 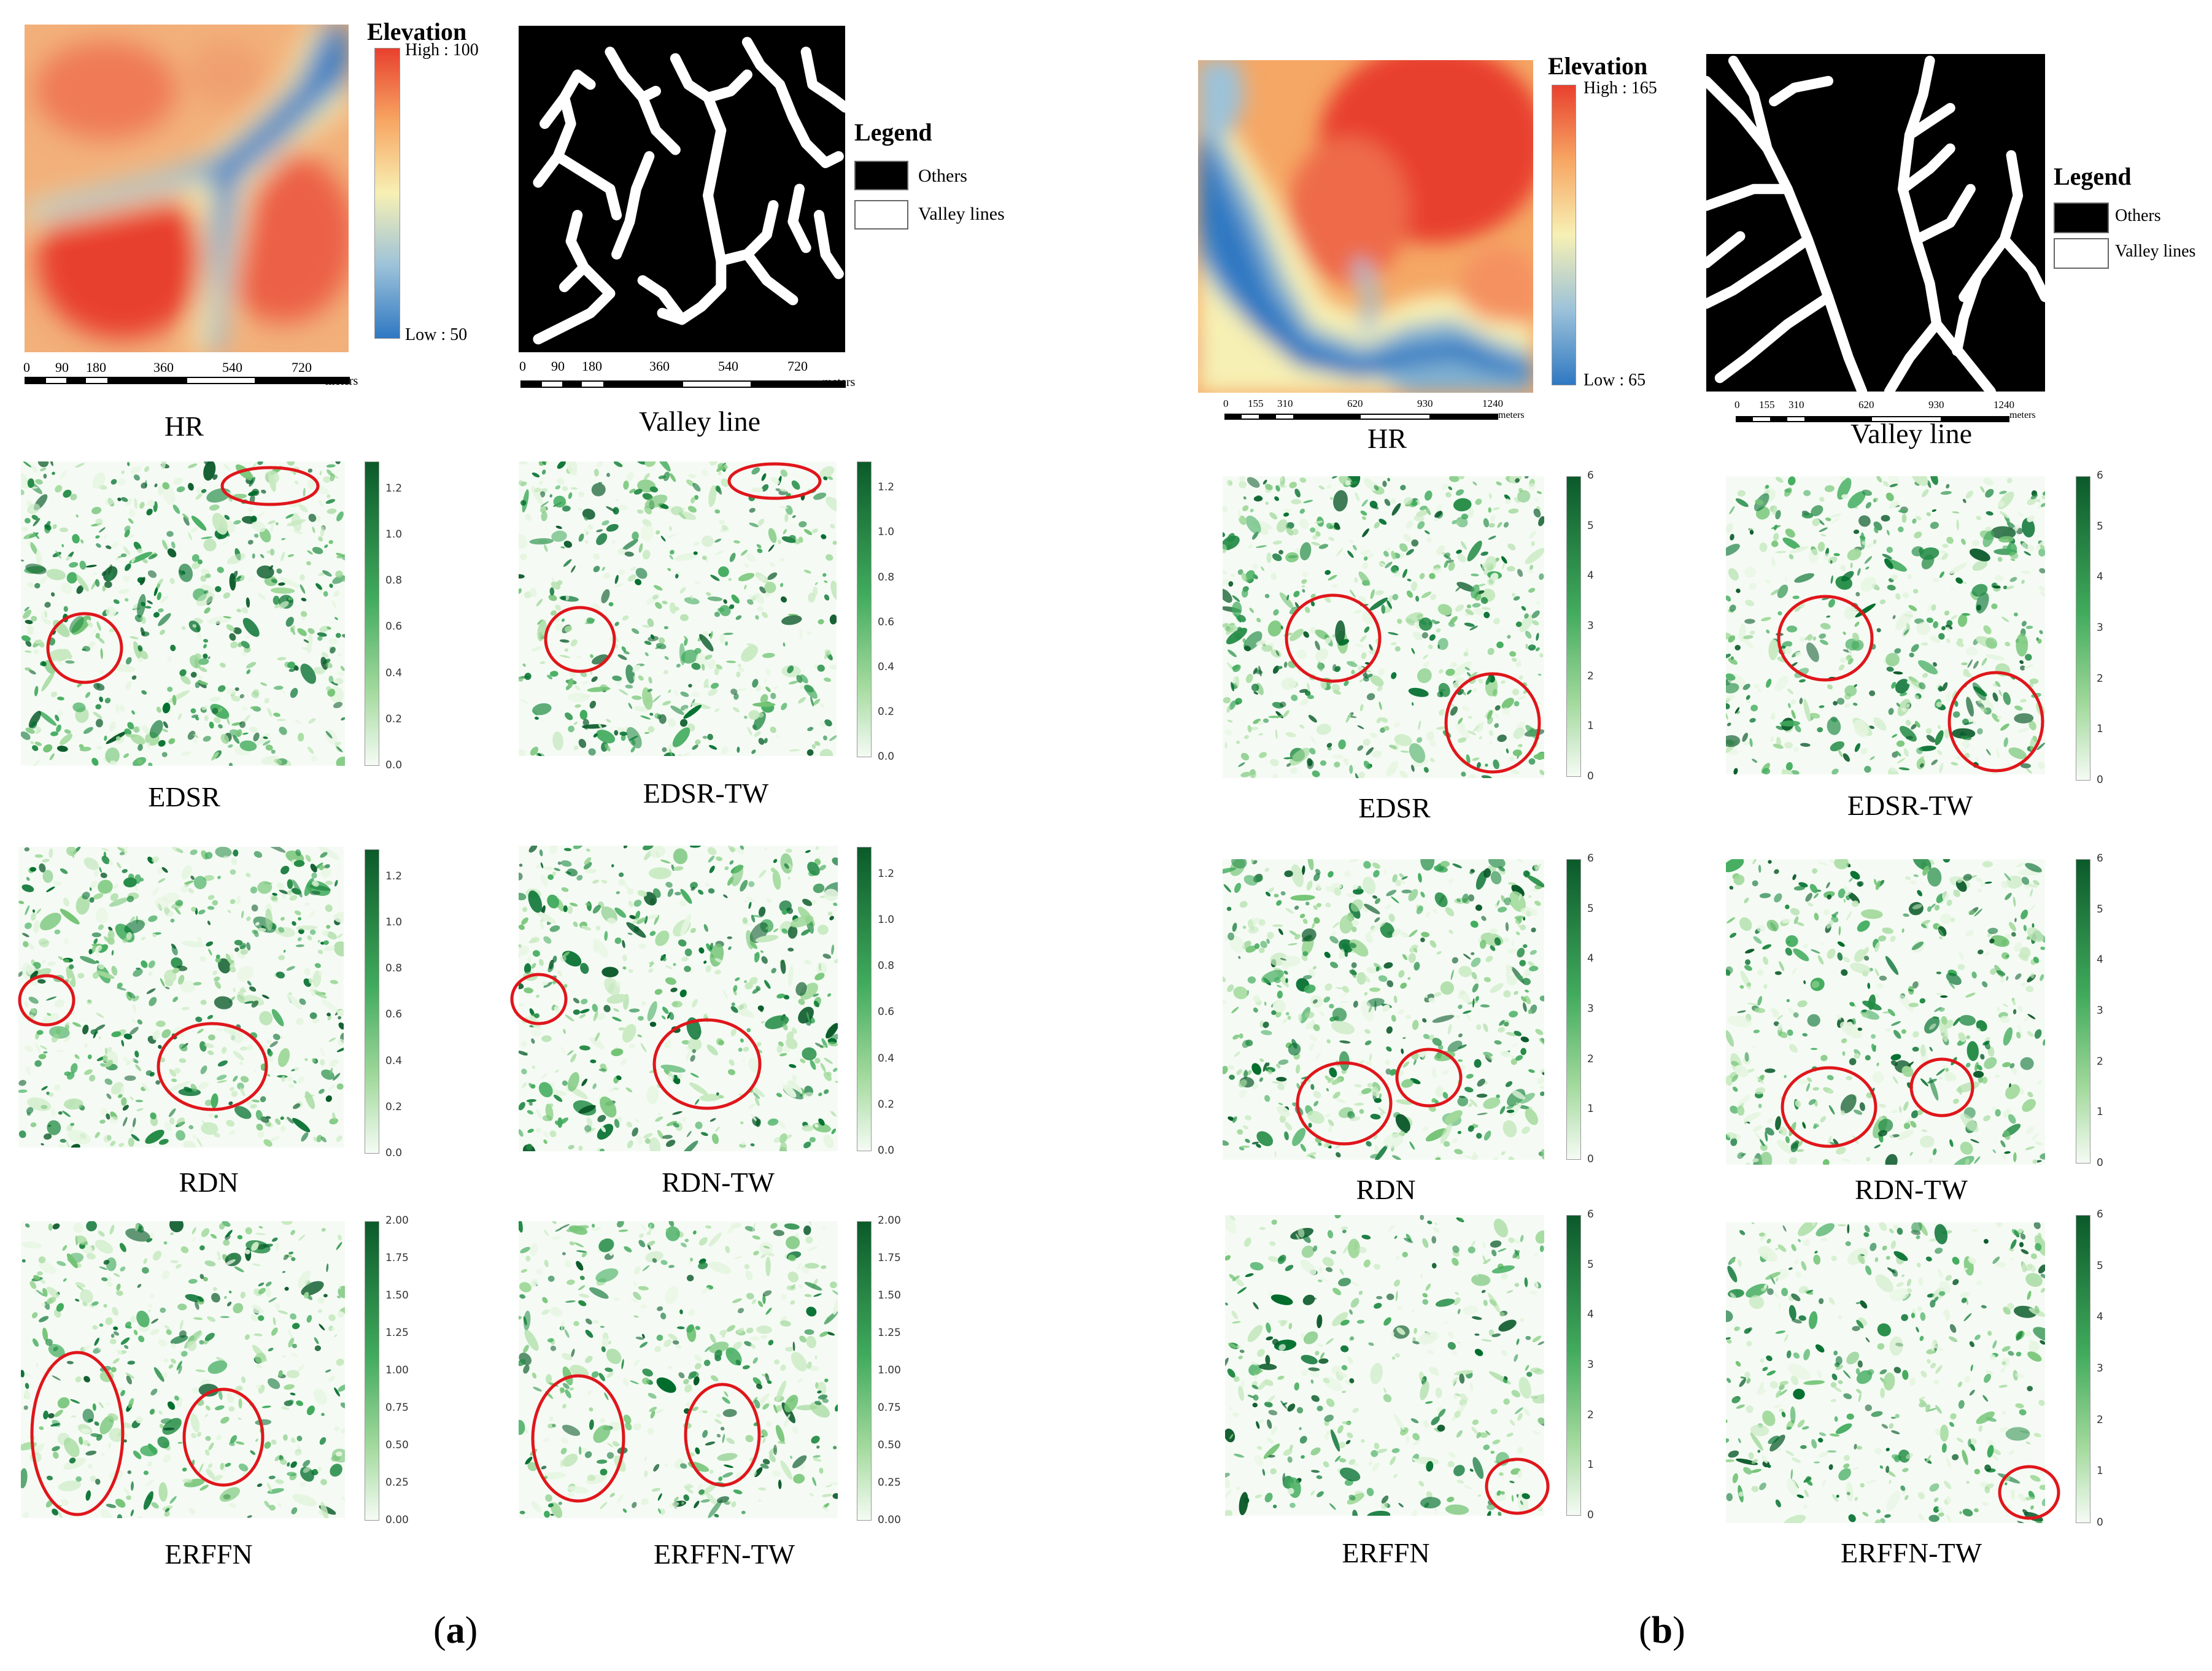 What do you see at coordinates (678, 1369) in the screenshot?
I see `error-map-erffn-tw-a` at bounding box center [678, 1369].